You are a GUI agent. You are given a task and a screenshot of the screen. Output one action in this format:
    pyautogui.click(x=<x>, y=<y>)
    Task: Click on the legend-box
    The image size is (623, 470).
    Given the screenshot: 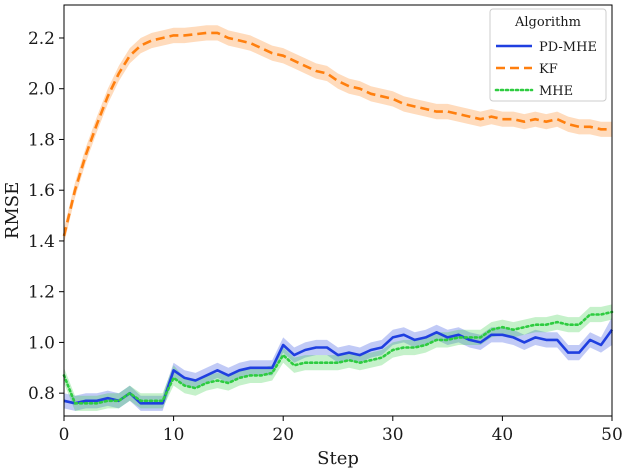 What is the action you would take?
    pyautogui.click(x=548, y=55)
    